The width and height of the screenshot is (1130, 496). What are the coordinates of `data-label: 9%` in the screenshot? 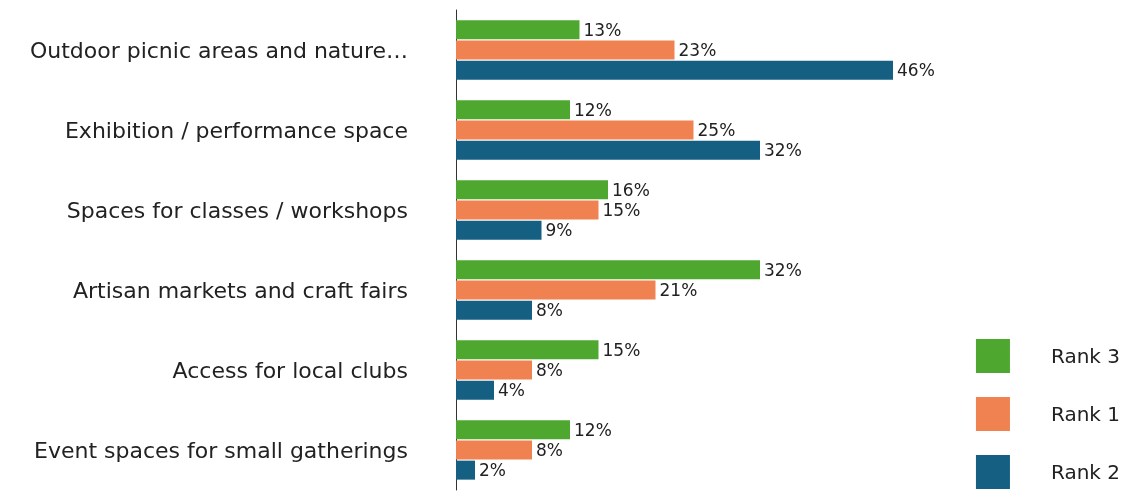 It's located at (559, 230).